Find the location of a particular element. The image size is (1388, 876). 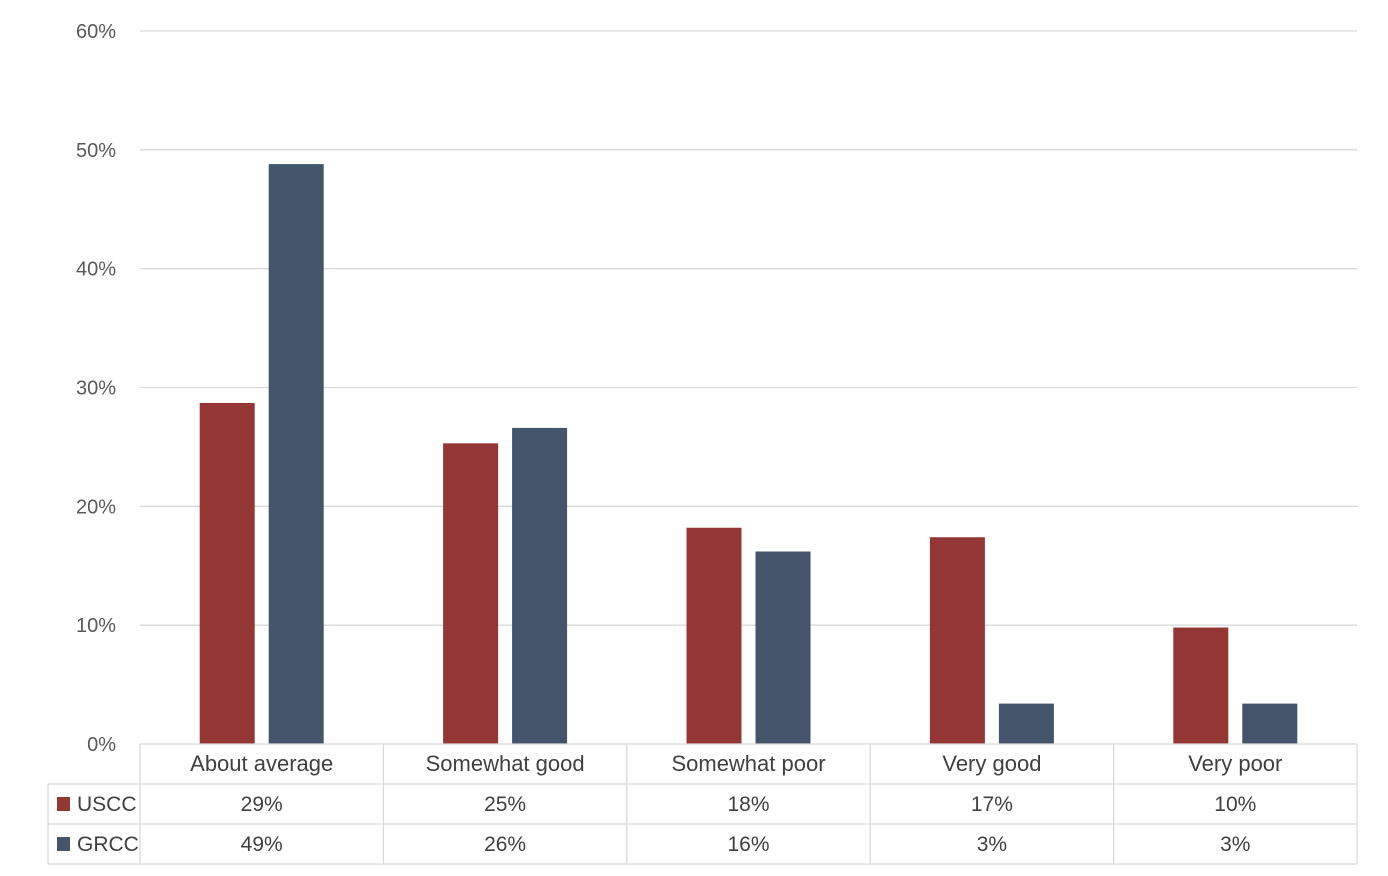

y-tick-label: 0% is located at coordinates (101, 745).